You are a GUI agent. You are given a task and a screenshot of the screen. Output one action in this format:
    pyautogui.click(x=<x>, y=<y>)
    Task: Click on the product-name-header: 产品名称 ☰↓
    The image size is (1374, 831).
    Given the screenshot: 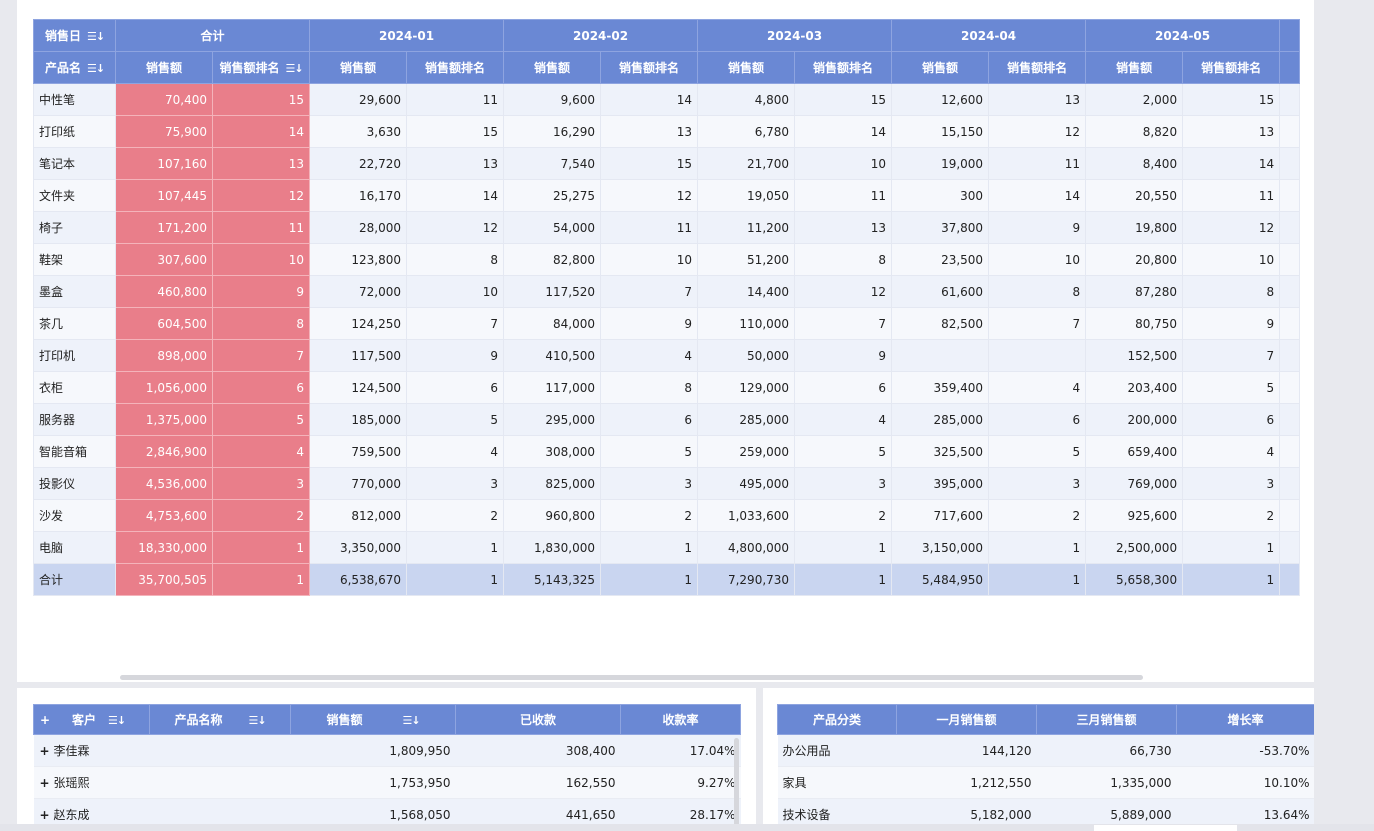 What is the action you would take?
    pyautogui.click(x=220, y=719)
    